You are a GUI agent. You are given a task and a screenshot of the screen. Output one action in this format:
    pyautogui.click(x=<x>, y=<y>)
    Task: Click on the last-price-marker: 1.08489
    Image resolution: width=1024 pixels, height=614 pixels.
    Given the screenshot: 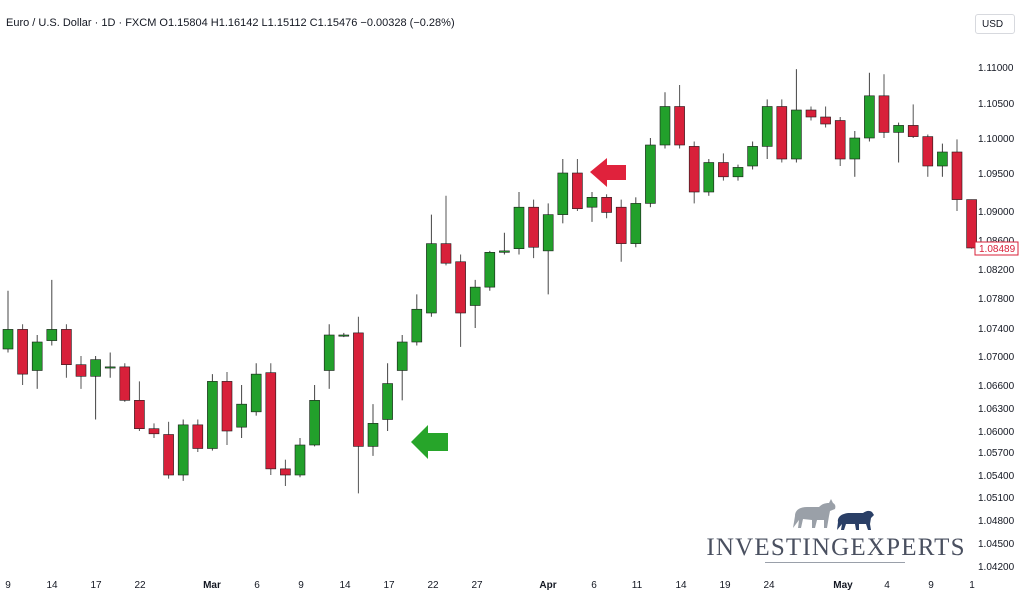 What is the action you would take?
    pyautogui.click(x=996, y=248)
    